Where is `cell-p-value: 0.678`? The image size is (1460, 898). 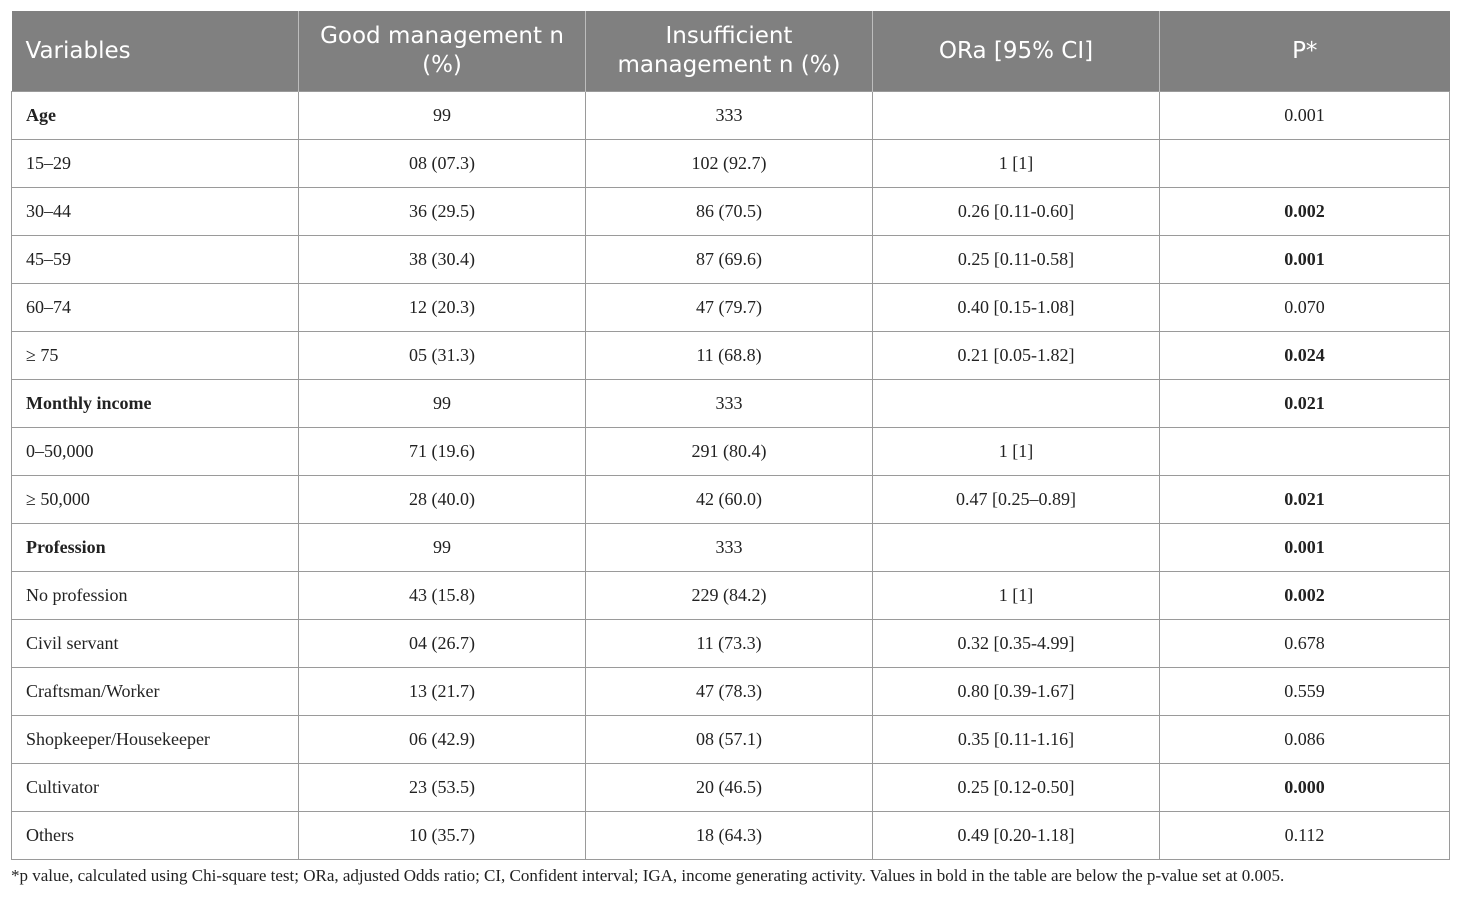
cell-p-value: 0.678 is located at coordinates (1304, 643).